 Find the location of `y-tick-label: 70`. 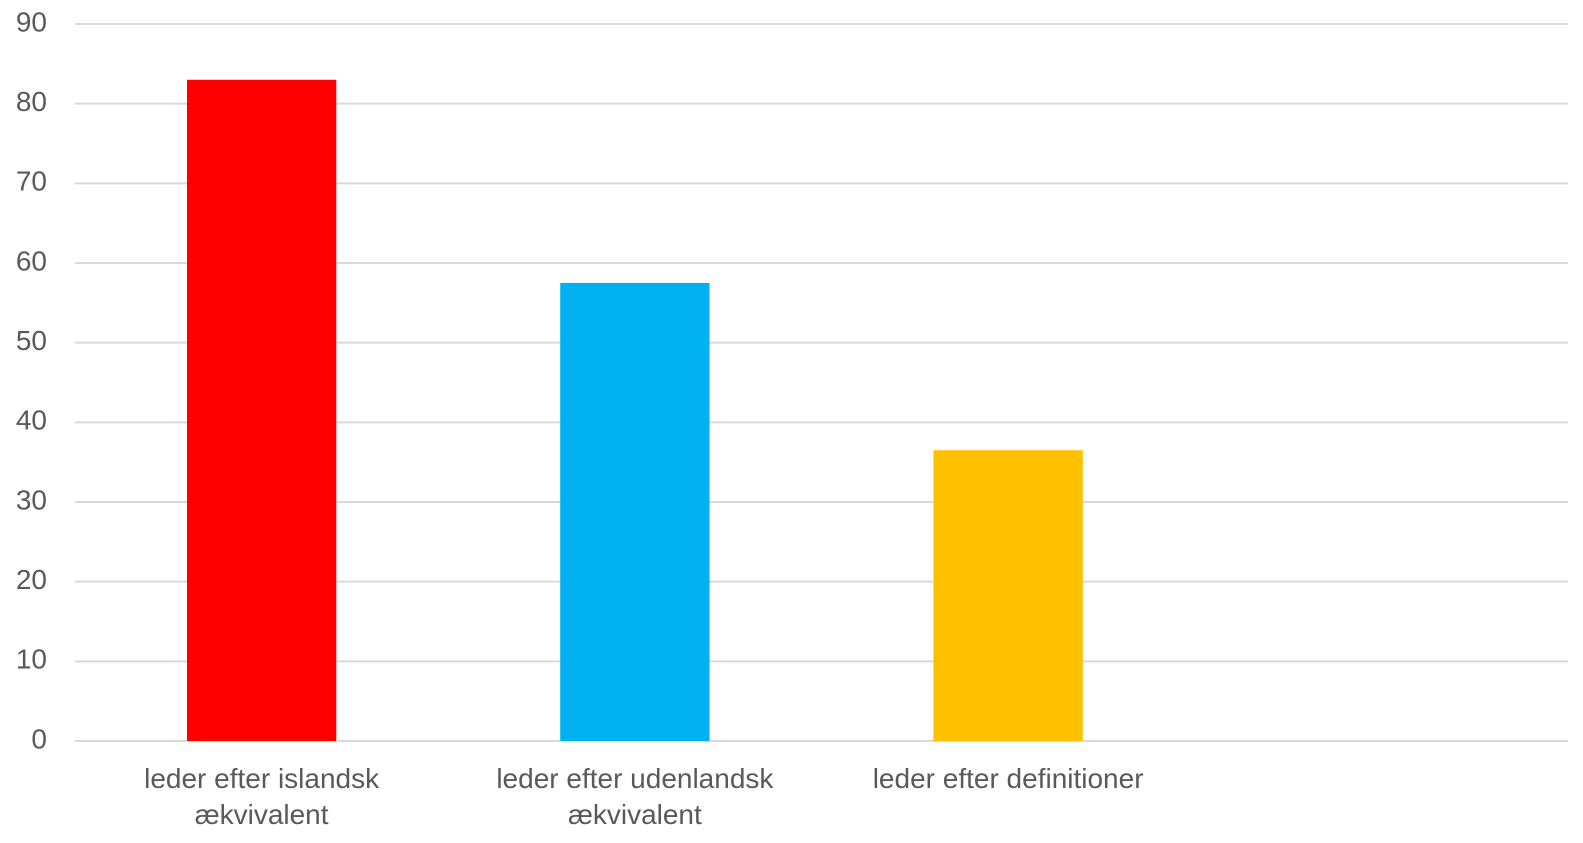

y-tick-label: 70 is located at coordinates (31, 181).